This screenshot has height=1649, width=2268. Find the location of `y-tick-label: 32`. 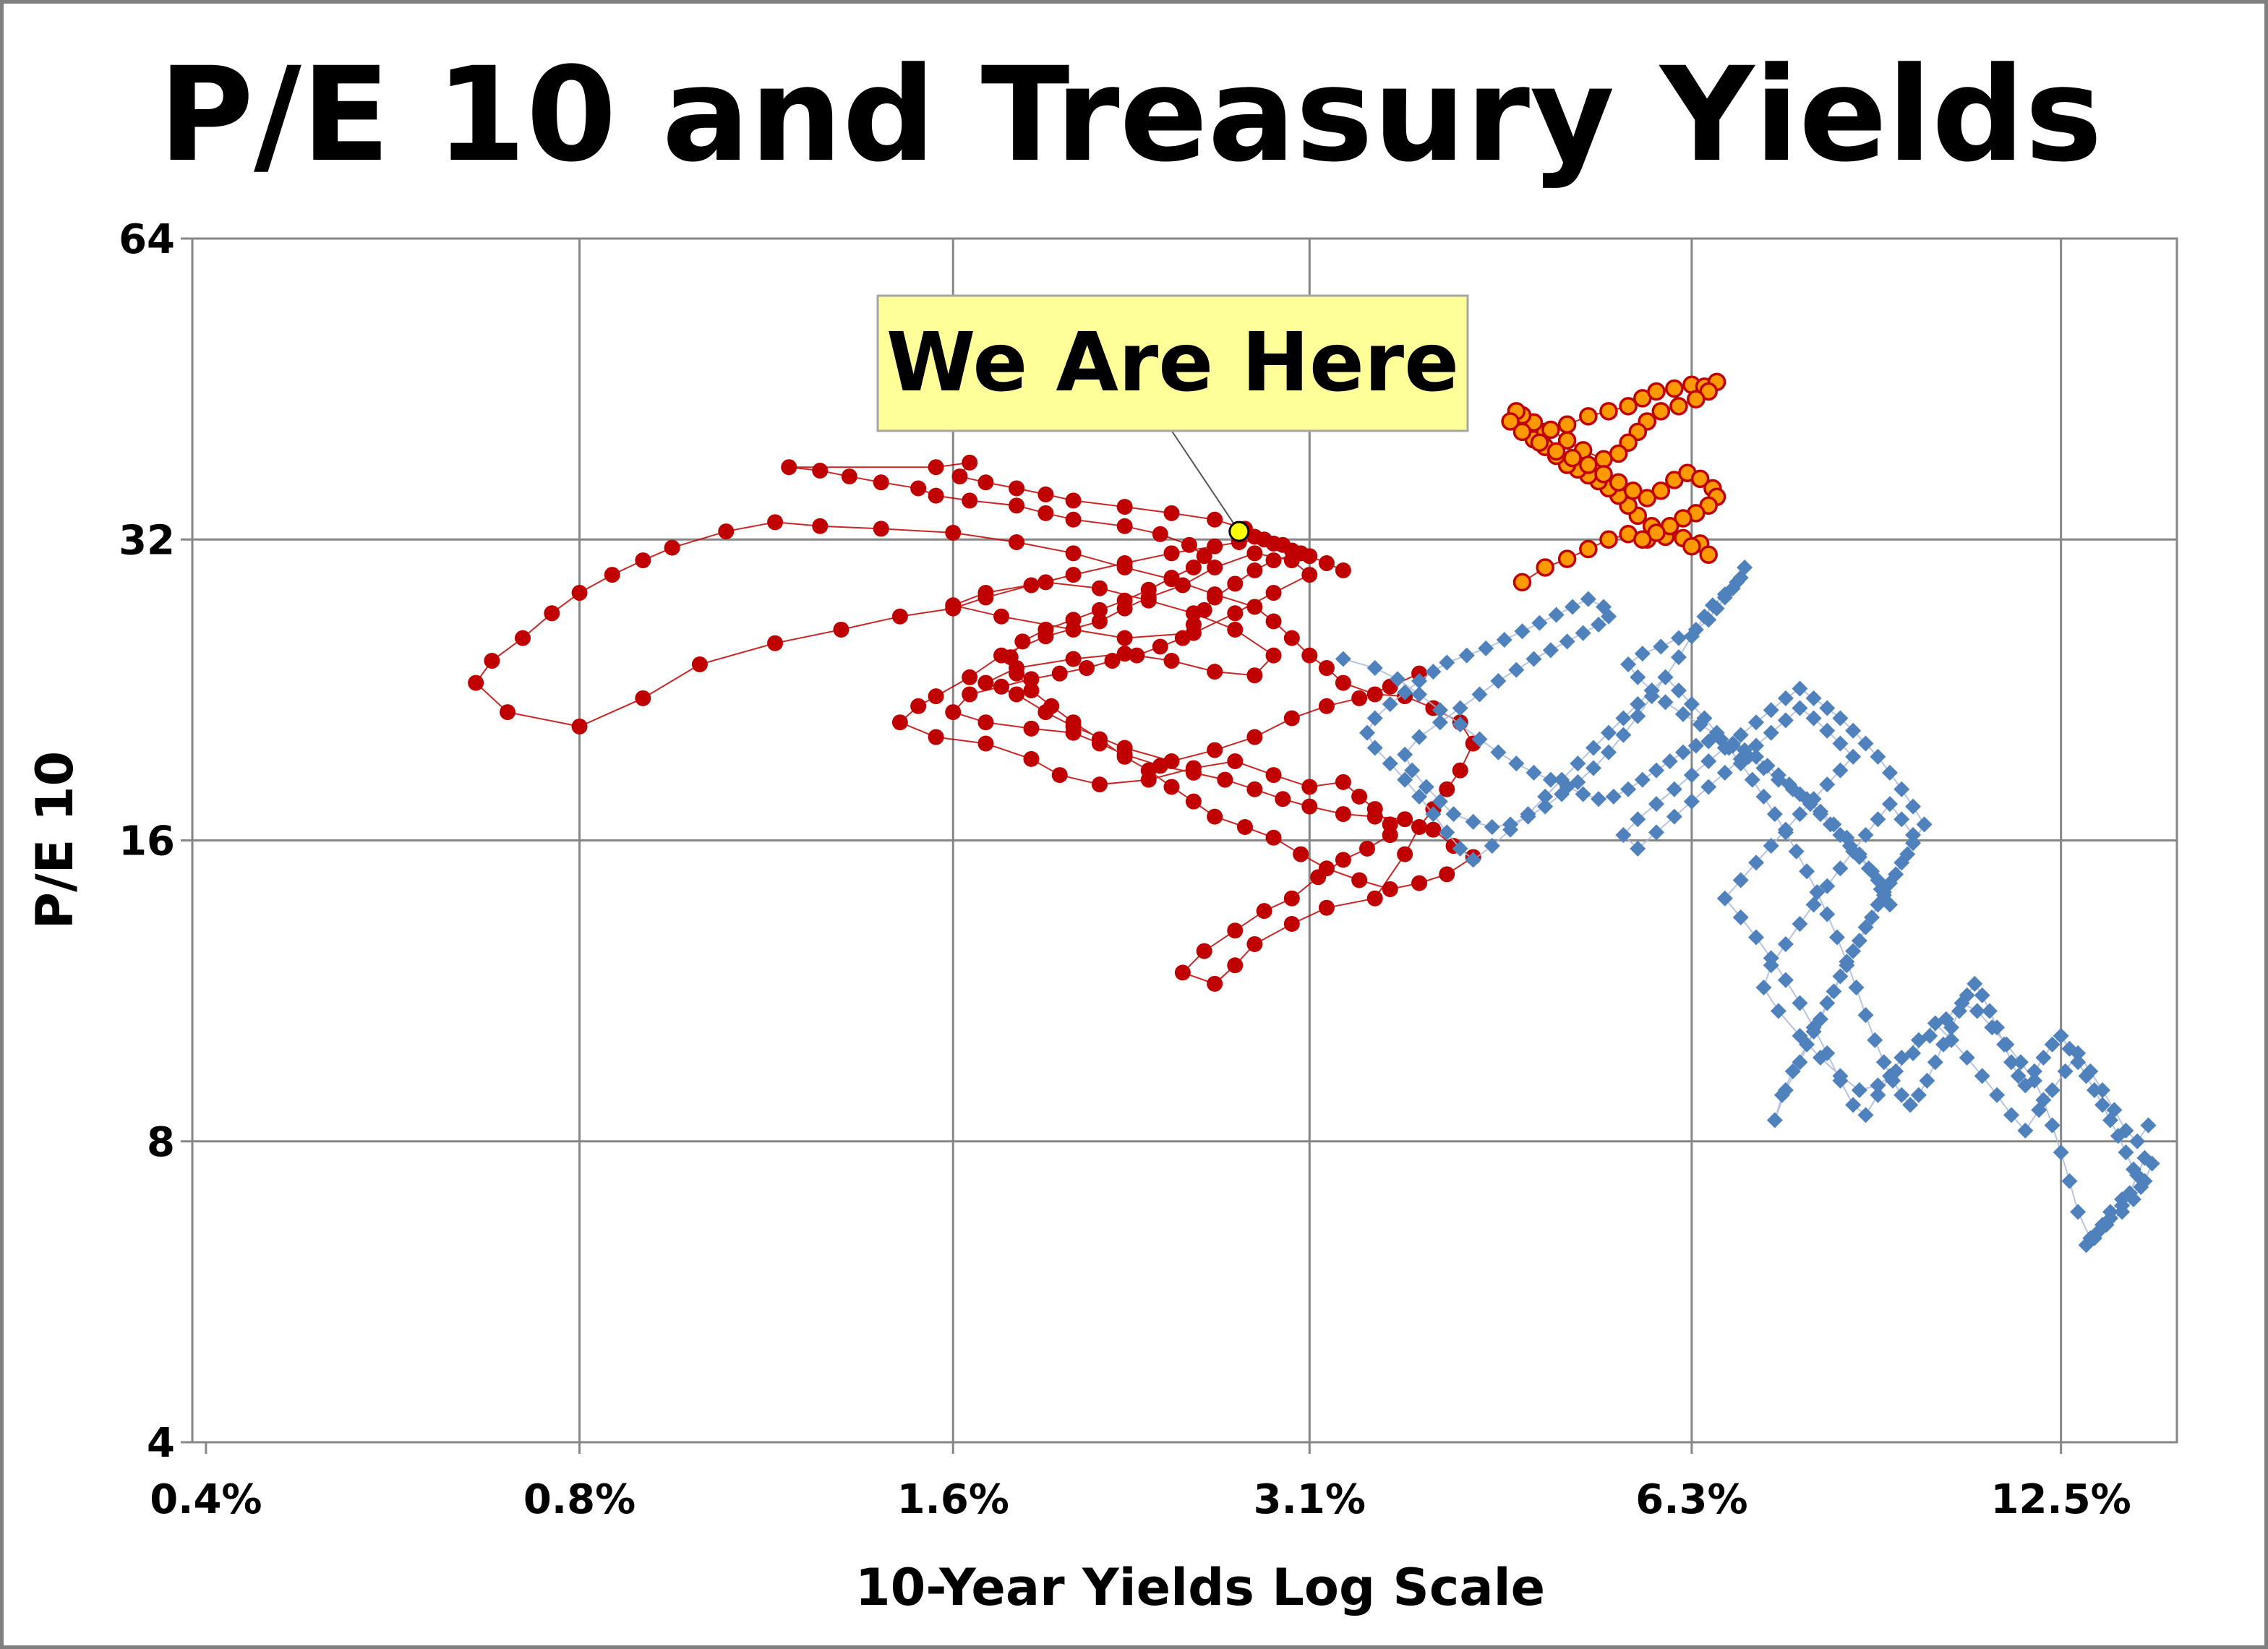

y-tick-label: 32 is located at coordinates (147, 540).